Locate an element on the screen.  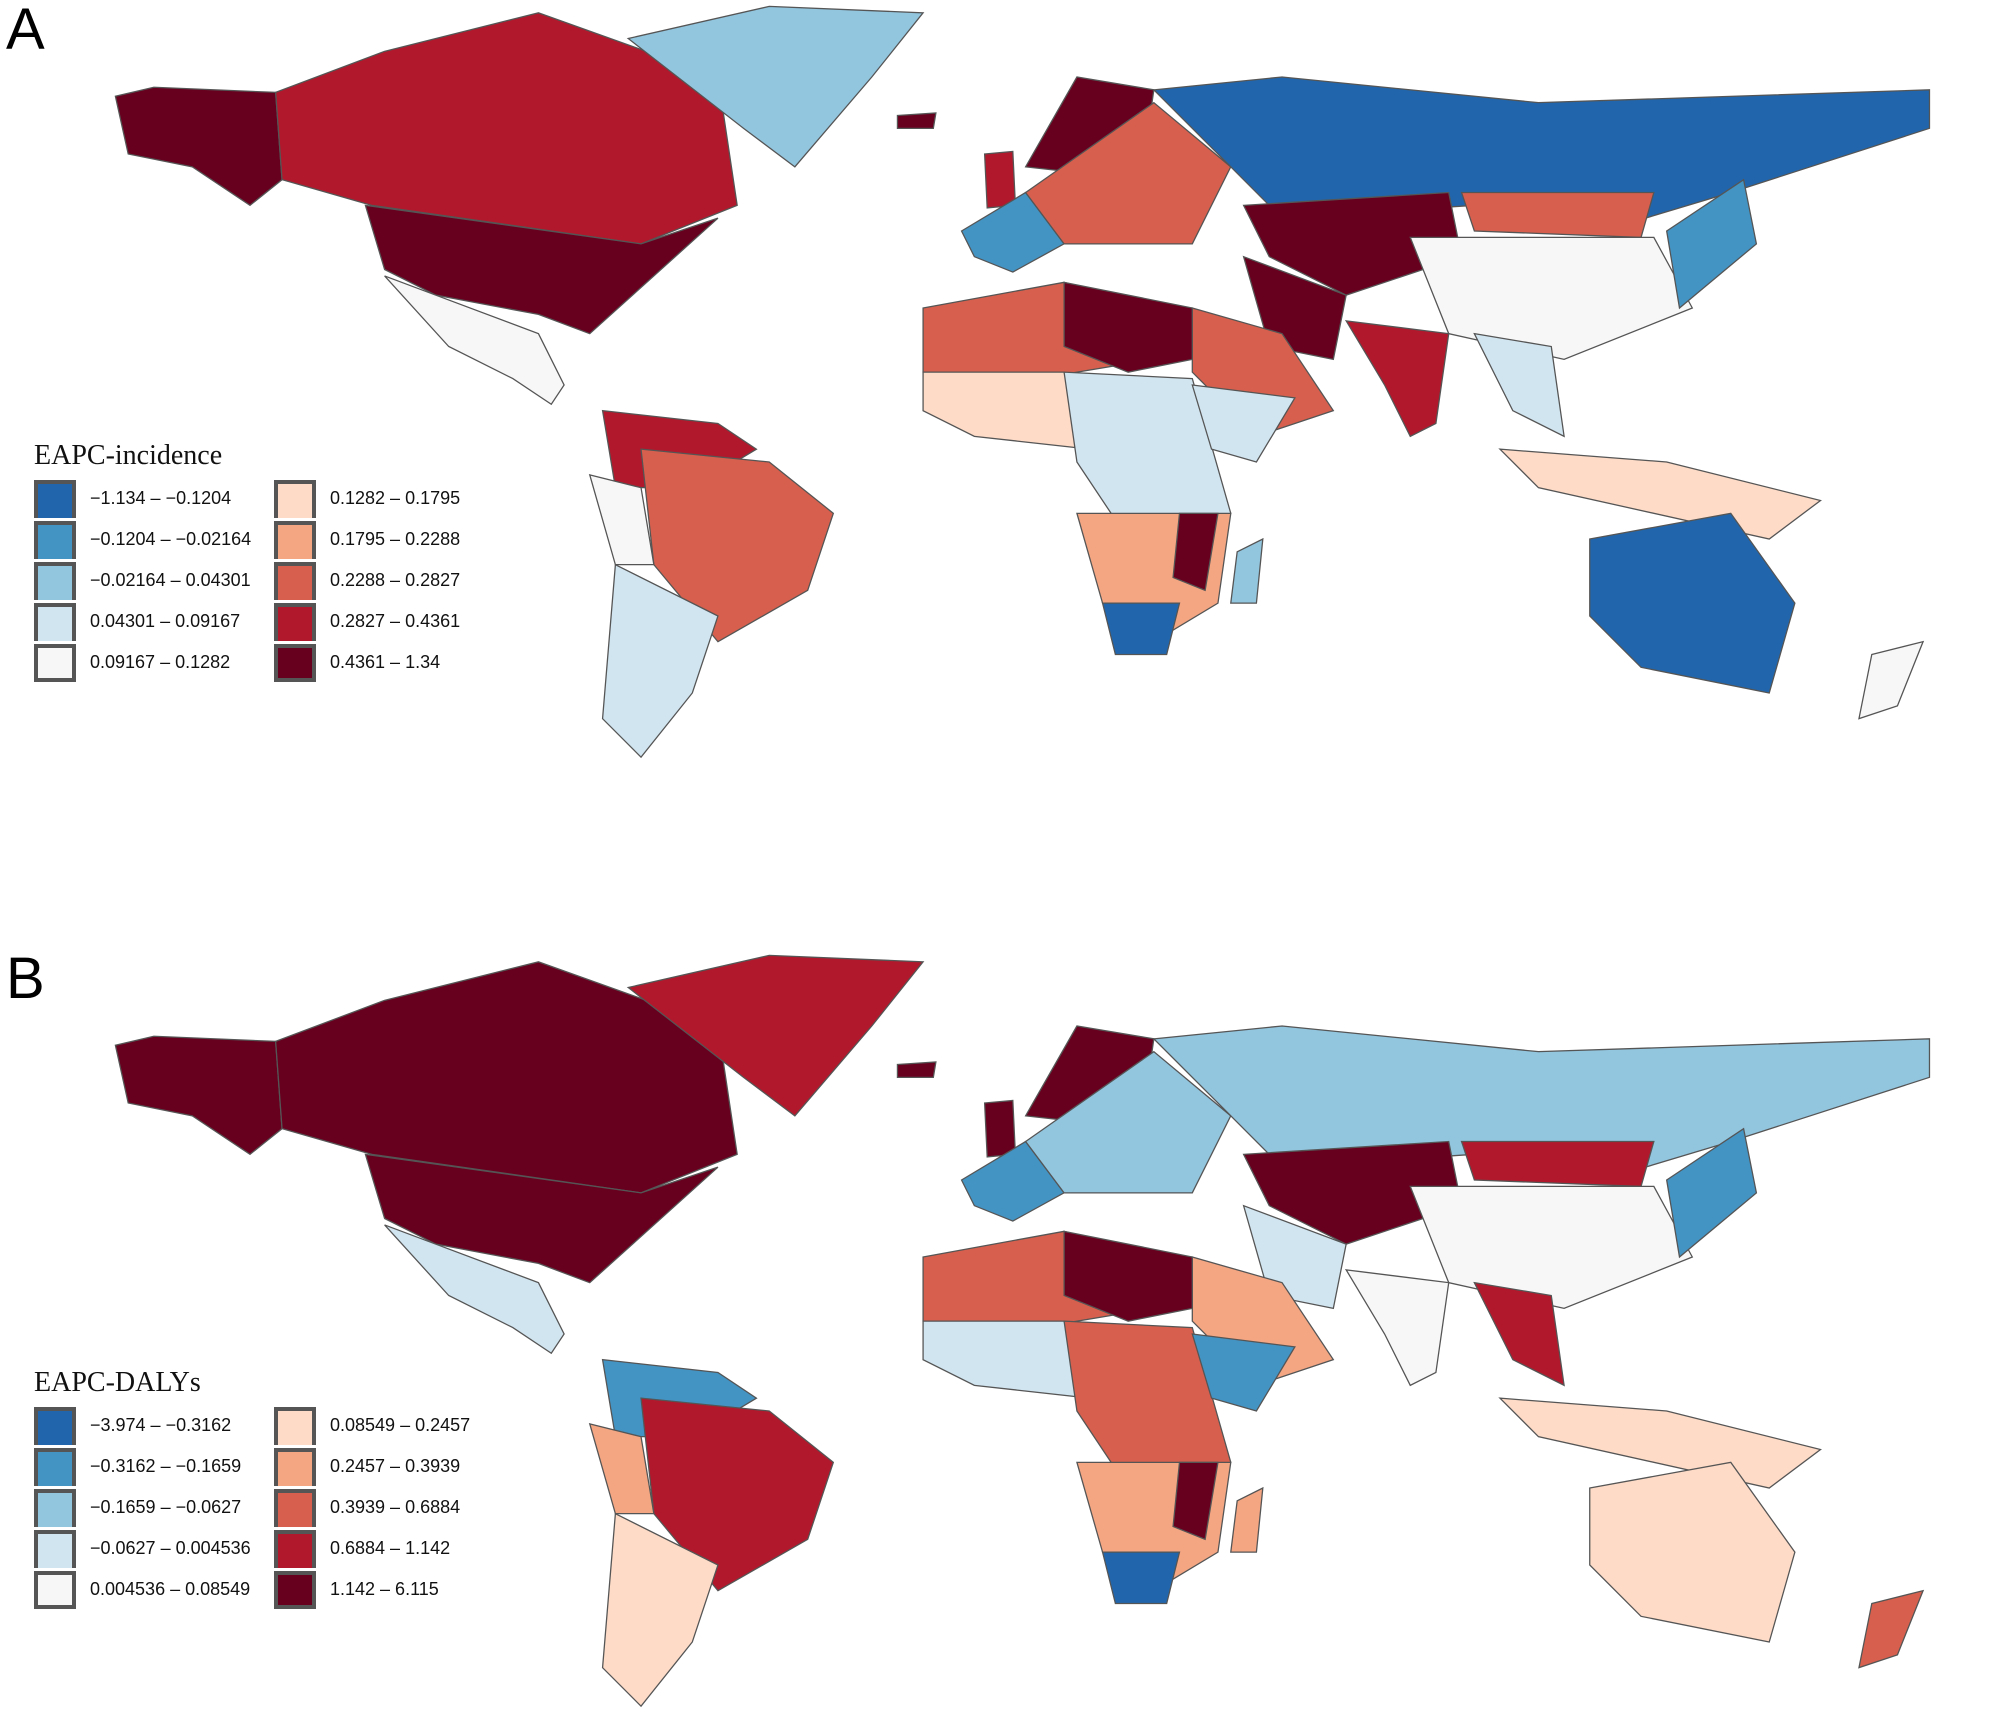
legend-item: 0.2827 – 0.4361 is located at coordinates (394, 621).